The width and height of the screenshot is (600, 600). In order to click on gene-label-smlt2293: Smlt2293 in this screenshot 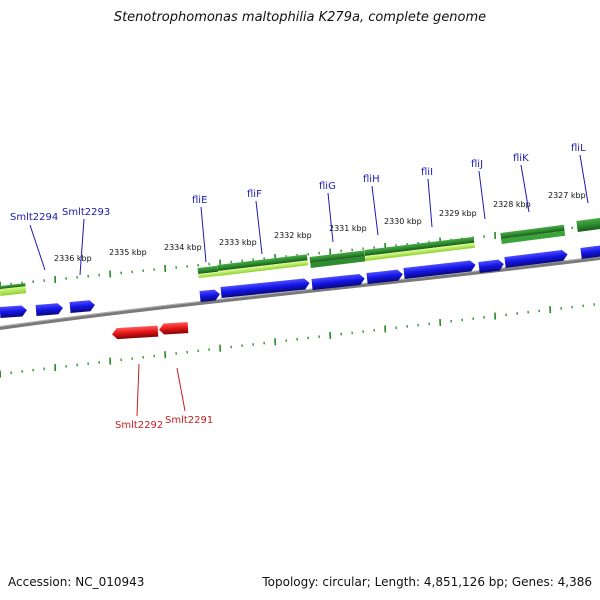, I will do `click(86, 212)`.